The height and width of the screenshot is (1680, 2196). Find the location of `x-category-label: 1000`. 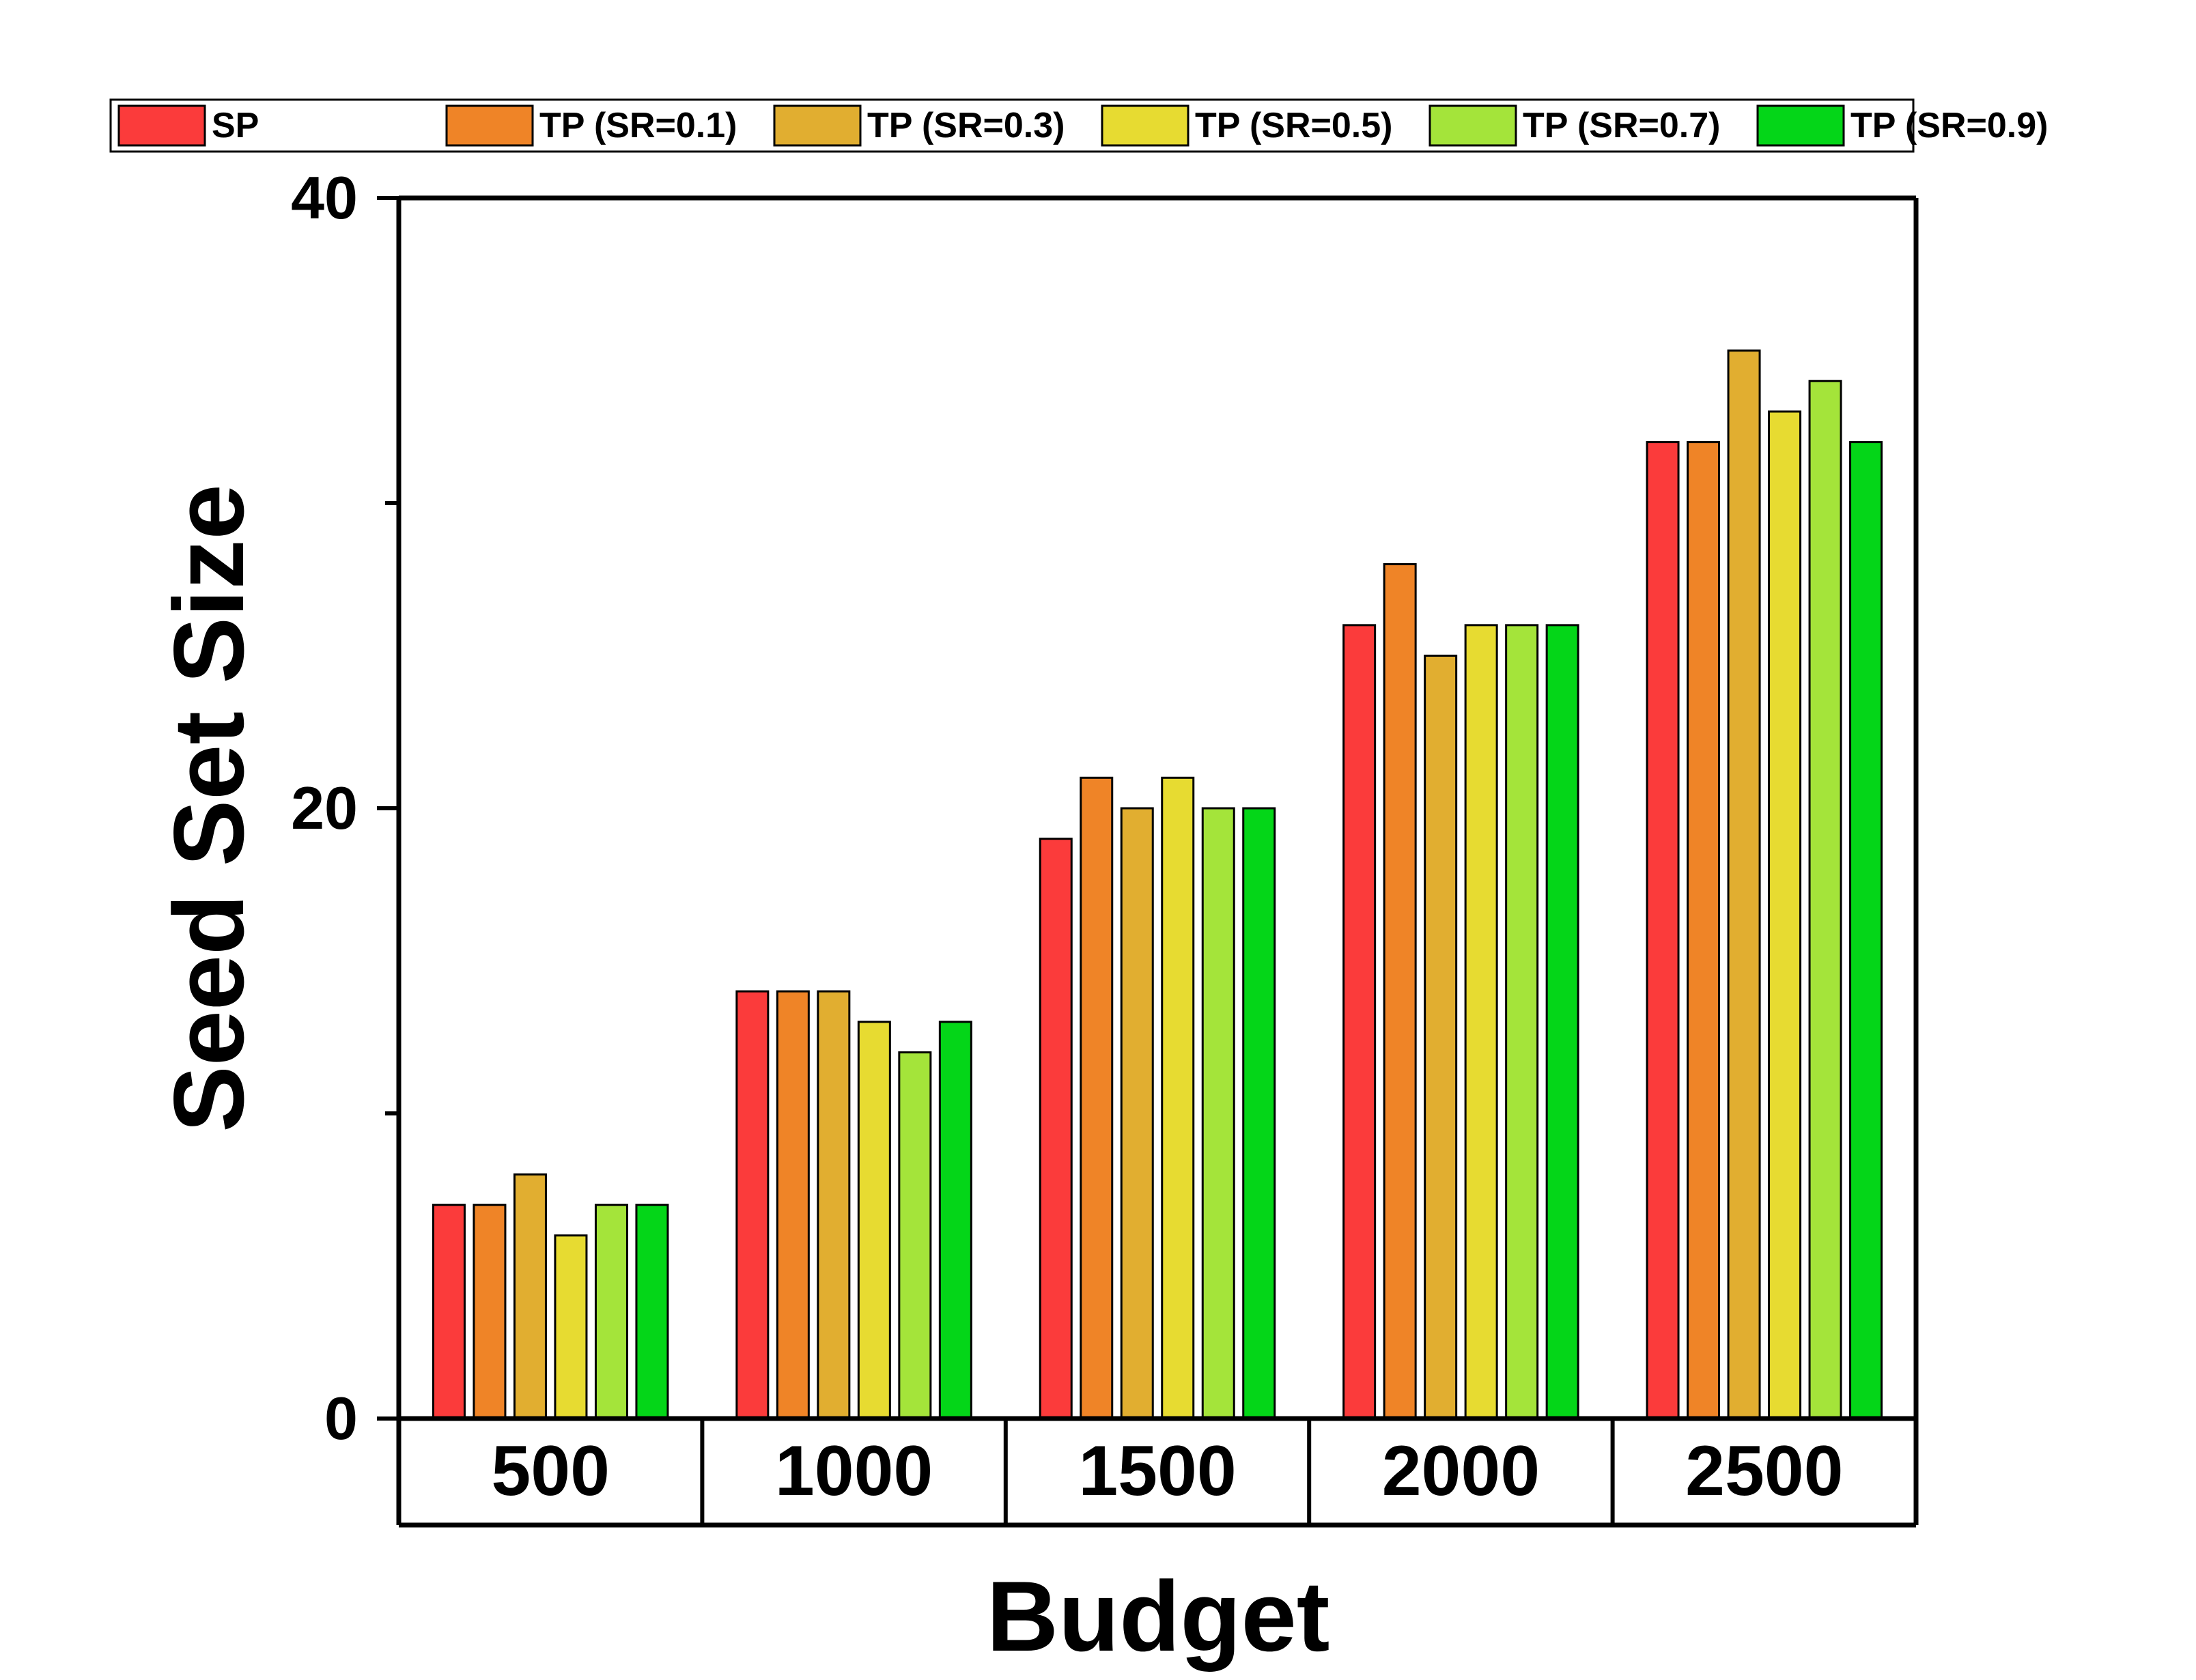

x-category-label: 1000 is located at coordinates (854, 1471).